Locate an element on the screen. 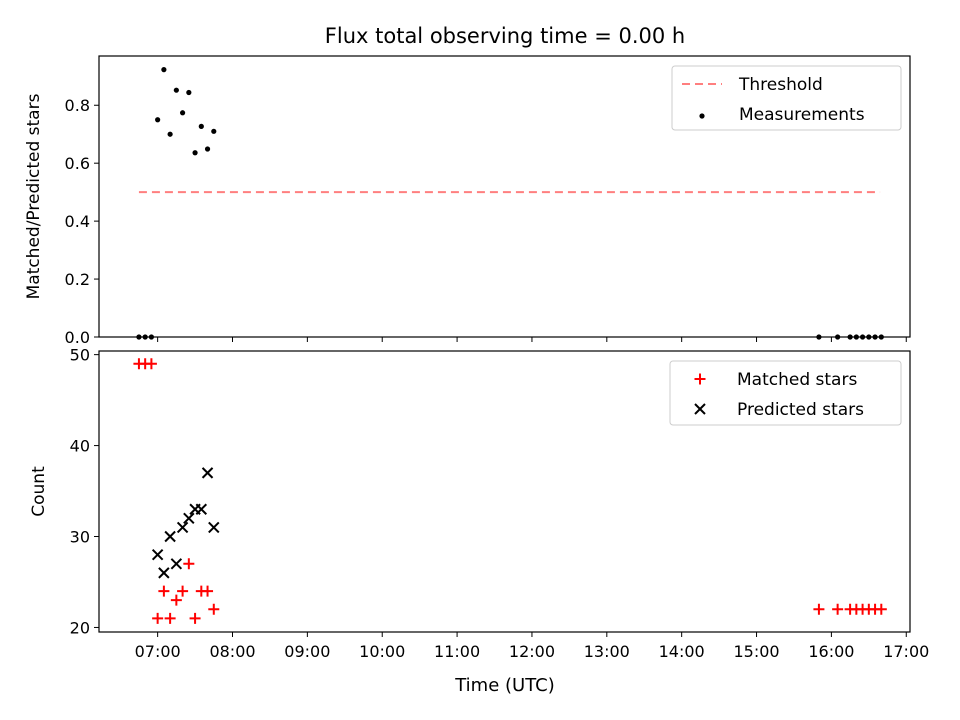 The width and height of the screenshot is (960, 720). x-tick-label-4: 11:00 is located at coordinates (457, 651).